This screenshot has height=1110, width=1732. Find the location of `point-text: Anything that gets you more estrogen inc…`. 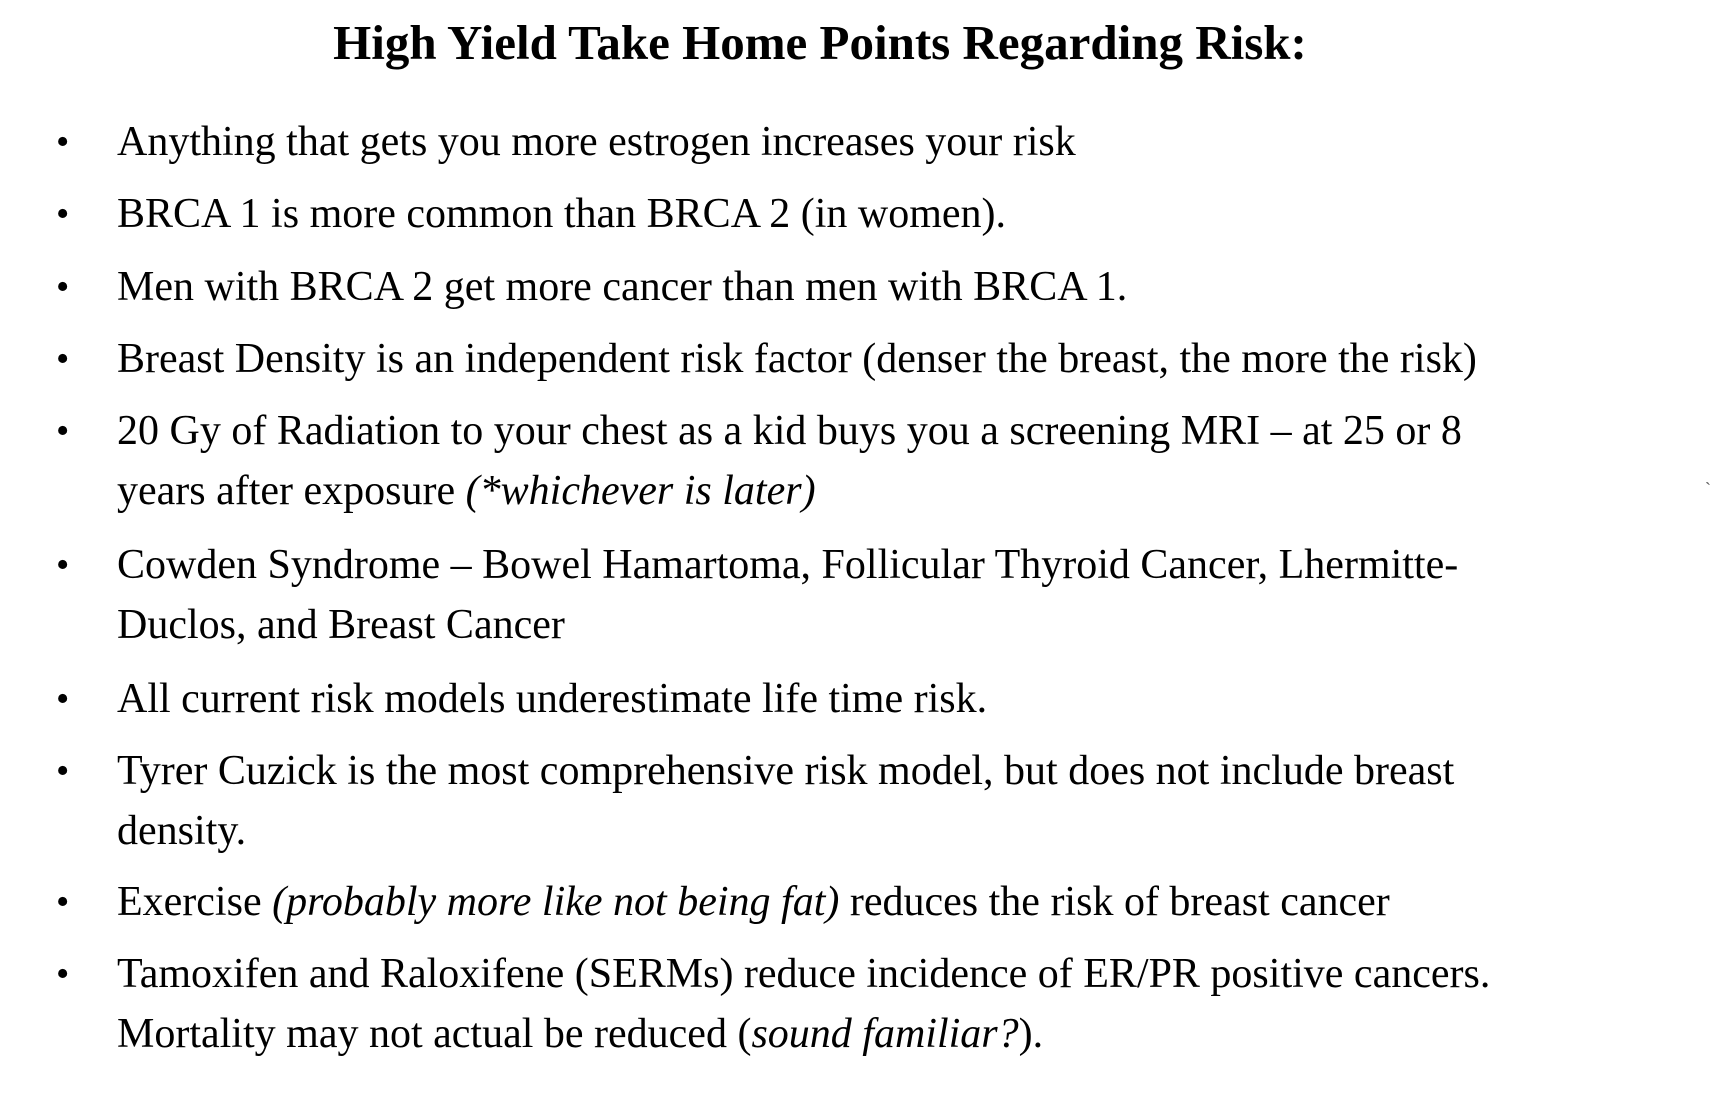

point-text: Anything that gets you more estrogen inc… is located at coordinates (596, 142).